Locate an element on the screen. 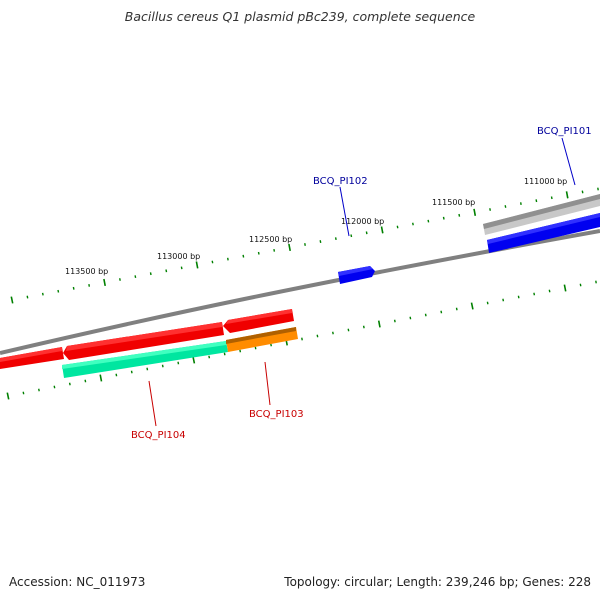 The height and width of the screenshot is (600, 600). gene-label-bcq-pi101: BCQ_PI101 is located at coordinates (564, 131).